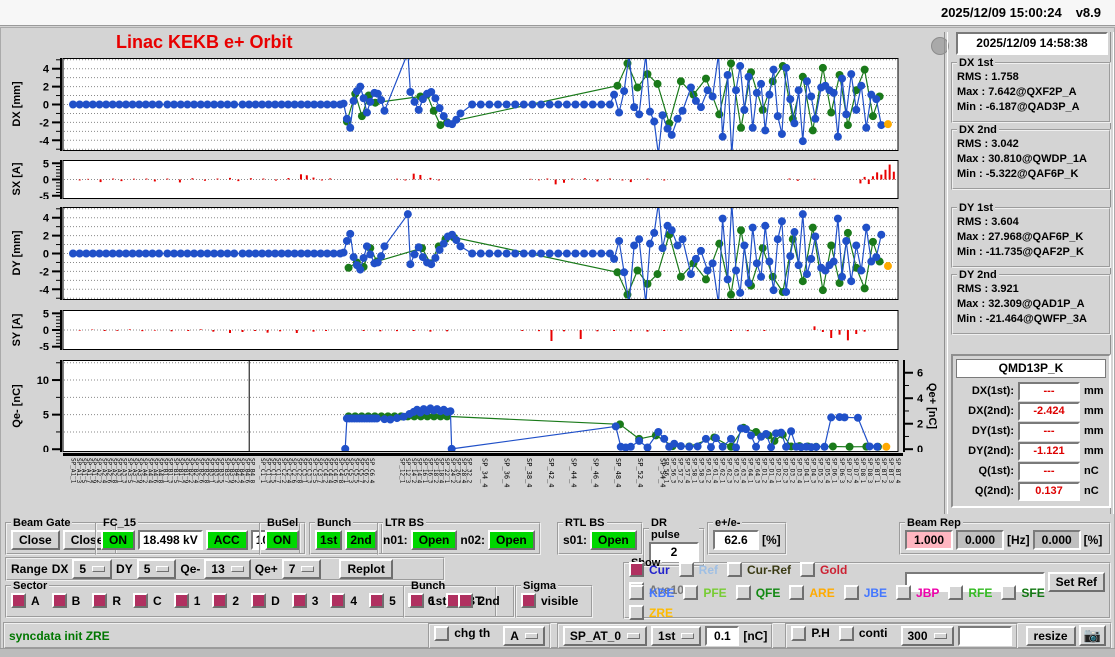 This screenshot has height=657, width=1115. Describe the element at coordinates (434, 540) in the screenshot. I see `ltr-n01-open-button: Open` at that location.